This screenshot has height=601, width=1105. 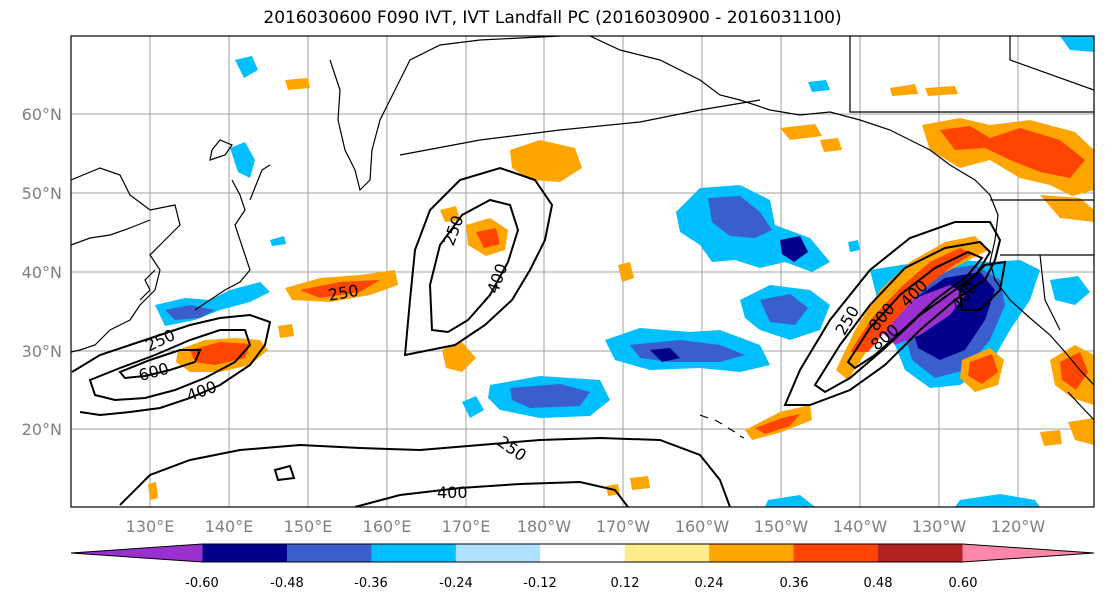 I want to click on lon-label: 140°W, so click(x=860, y=526).